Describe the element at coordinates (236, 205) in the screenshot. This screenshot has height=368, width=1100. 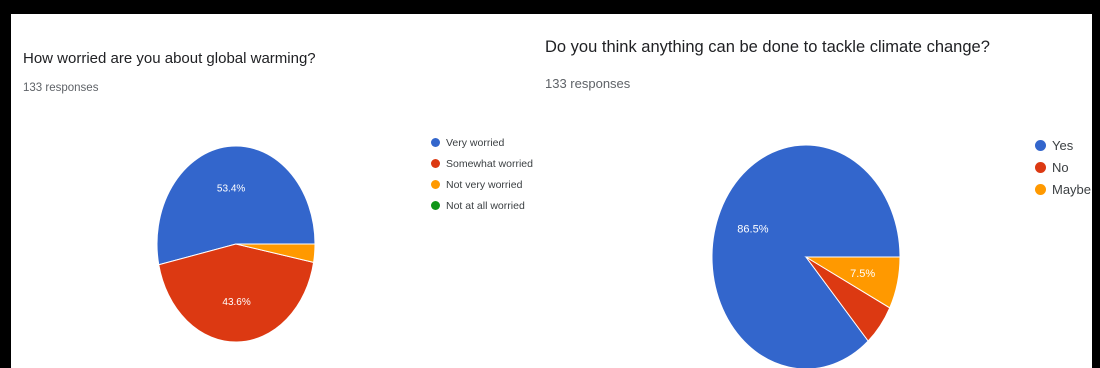
I see `pie-slice-very-worried` at that location.